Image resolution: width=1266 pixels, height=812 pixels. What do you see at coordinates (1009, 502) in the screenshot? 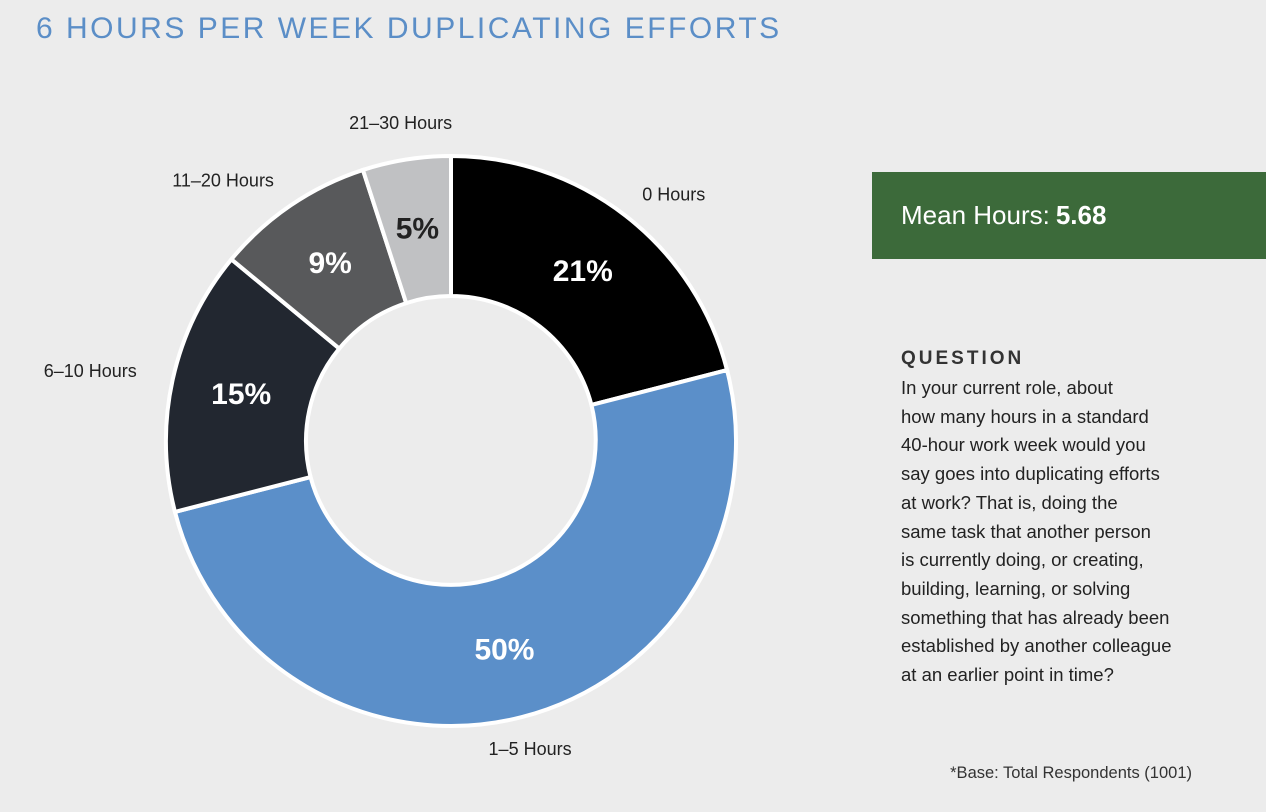
I see `question-line: at work? That is, doing the` at bounding box center [1009, 502].